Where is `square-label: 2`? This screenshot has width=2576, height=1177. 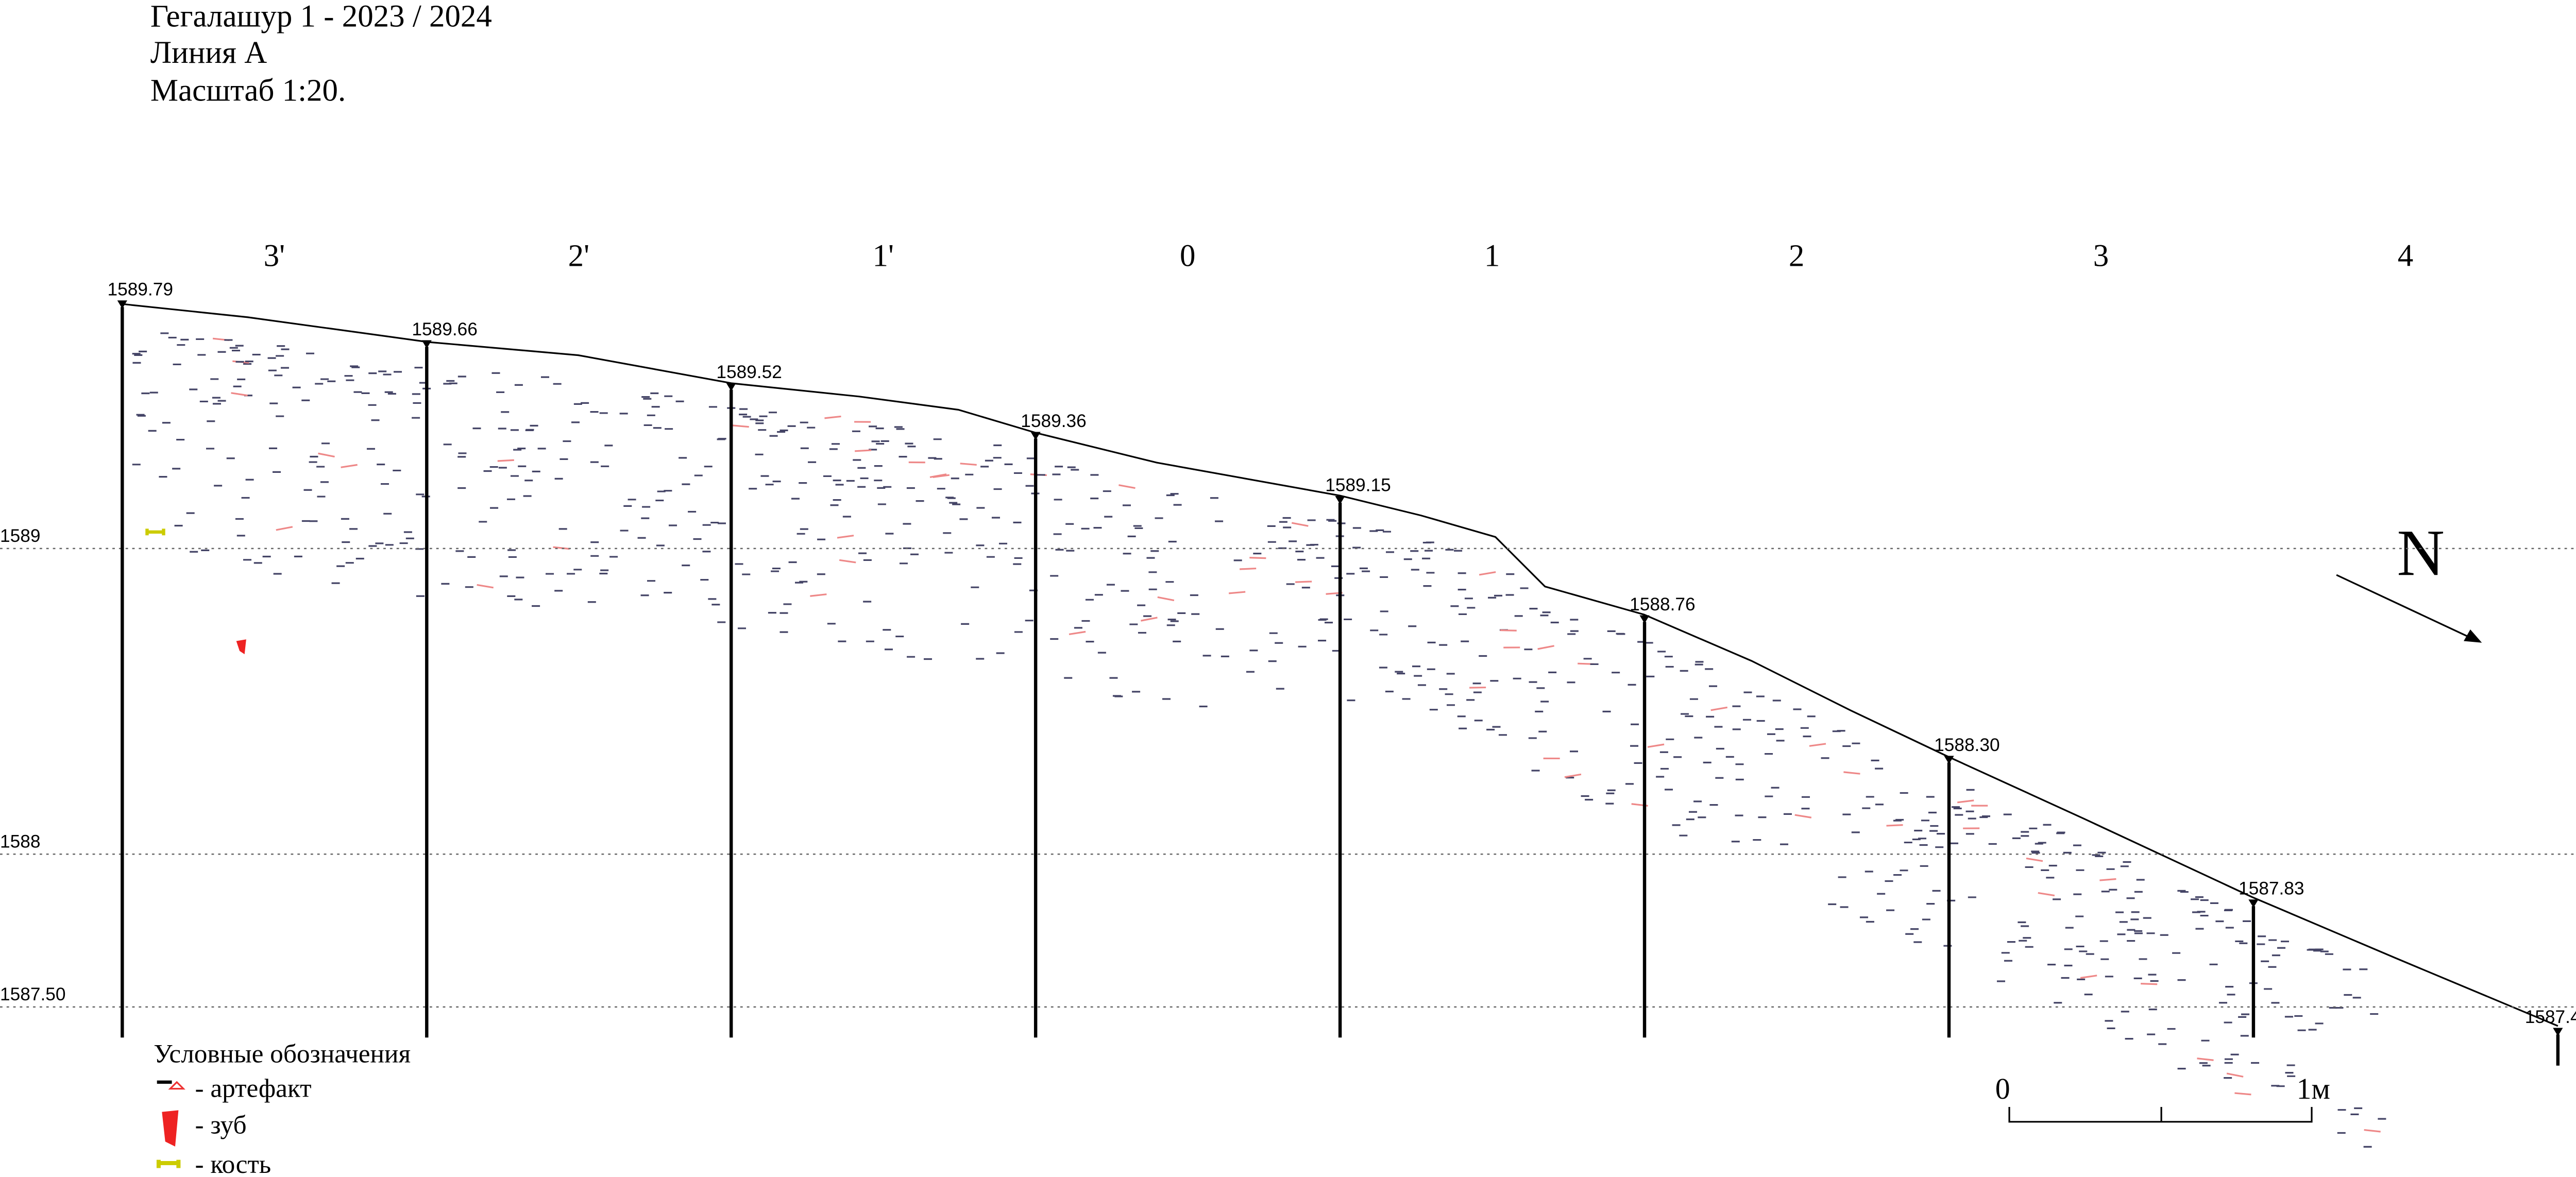
square-label: 2 is located at coordinates (1796, 255).